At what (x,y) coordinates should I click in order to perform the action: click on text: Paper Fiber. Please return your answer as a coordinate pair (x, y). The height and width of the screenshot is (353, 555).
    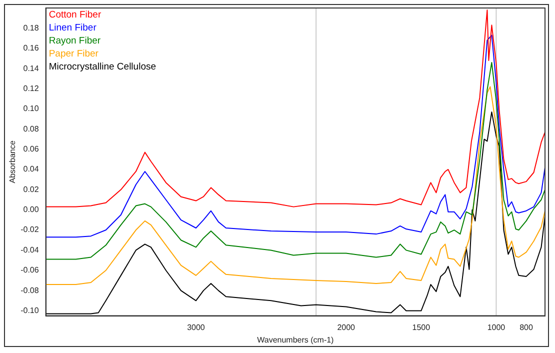
    Looking at the image, I should click on (73, 54).